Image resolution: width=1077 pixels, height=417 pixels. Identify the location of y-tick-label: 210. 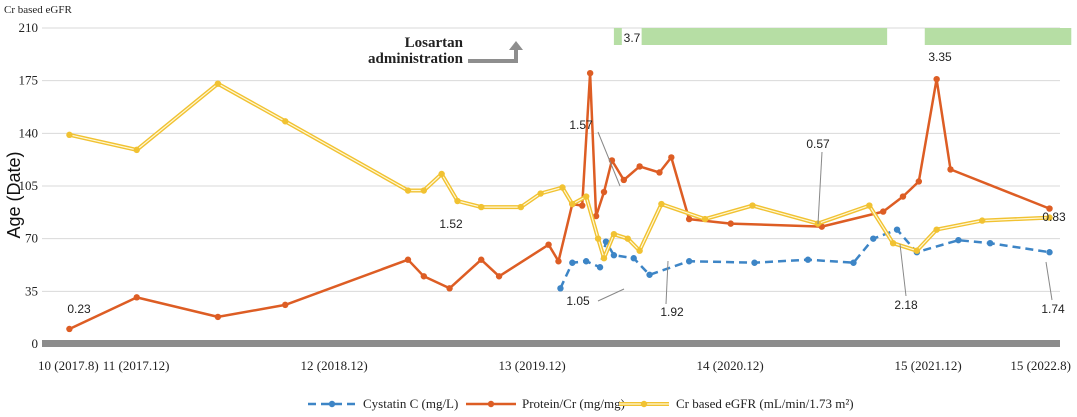
(29, 27).